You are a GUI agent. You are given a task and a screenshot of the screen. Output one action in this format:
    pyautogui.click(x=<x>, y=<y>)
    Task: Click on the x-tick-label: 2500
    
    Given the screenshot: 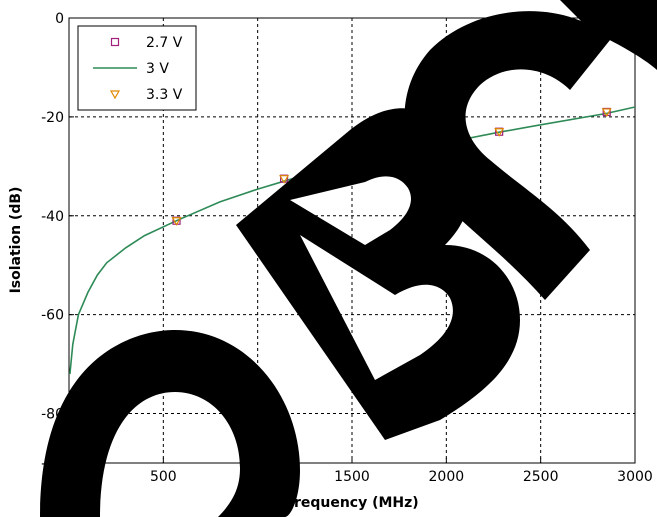 What is the action you would take?
    pyautogui.click(x=541, y=477)
    